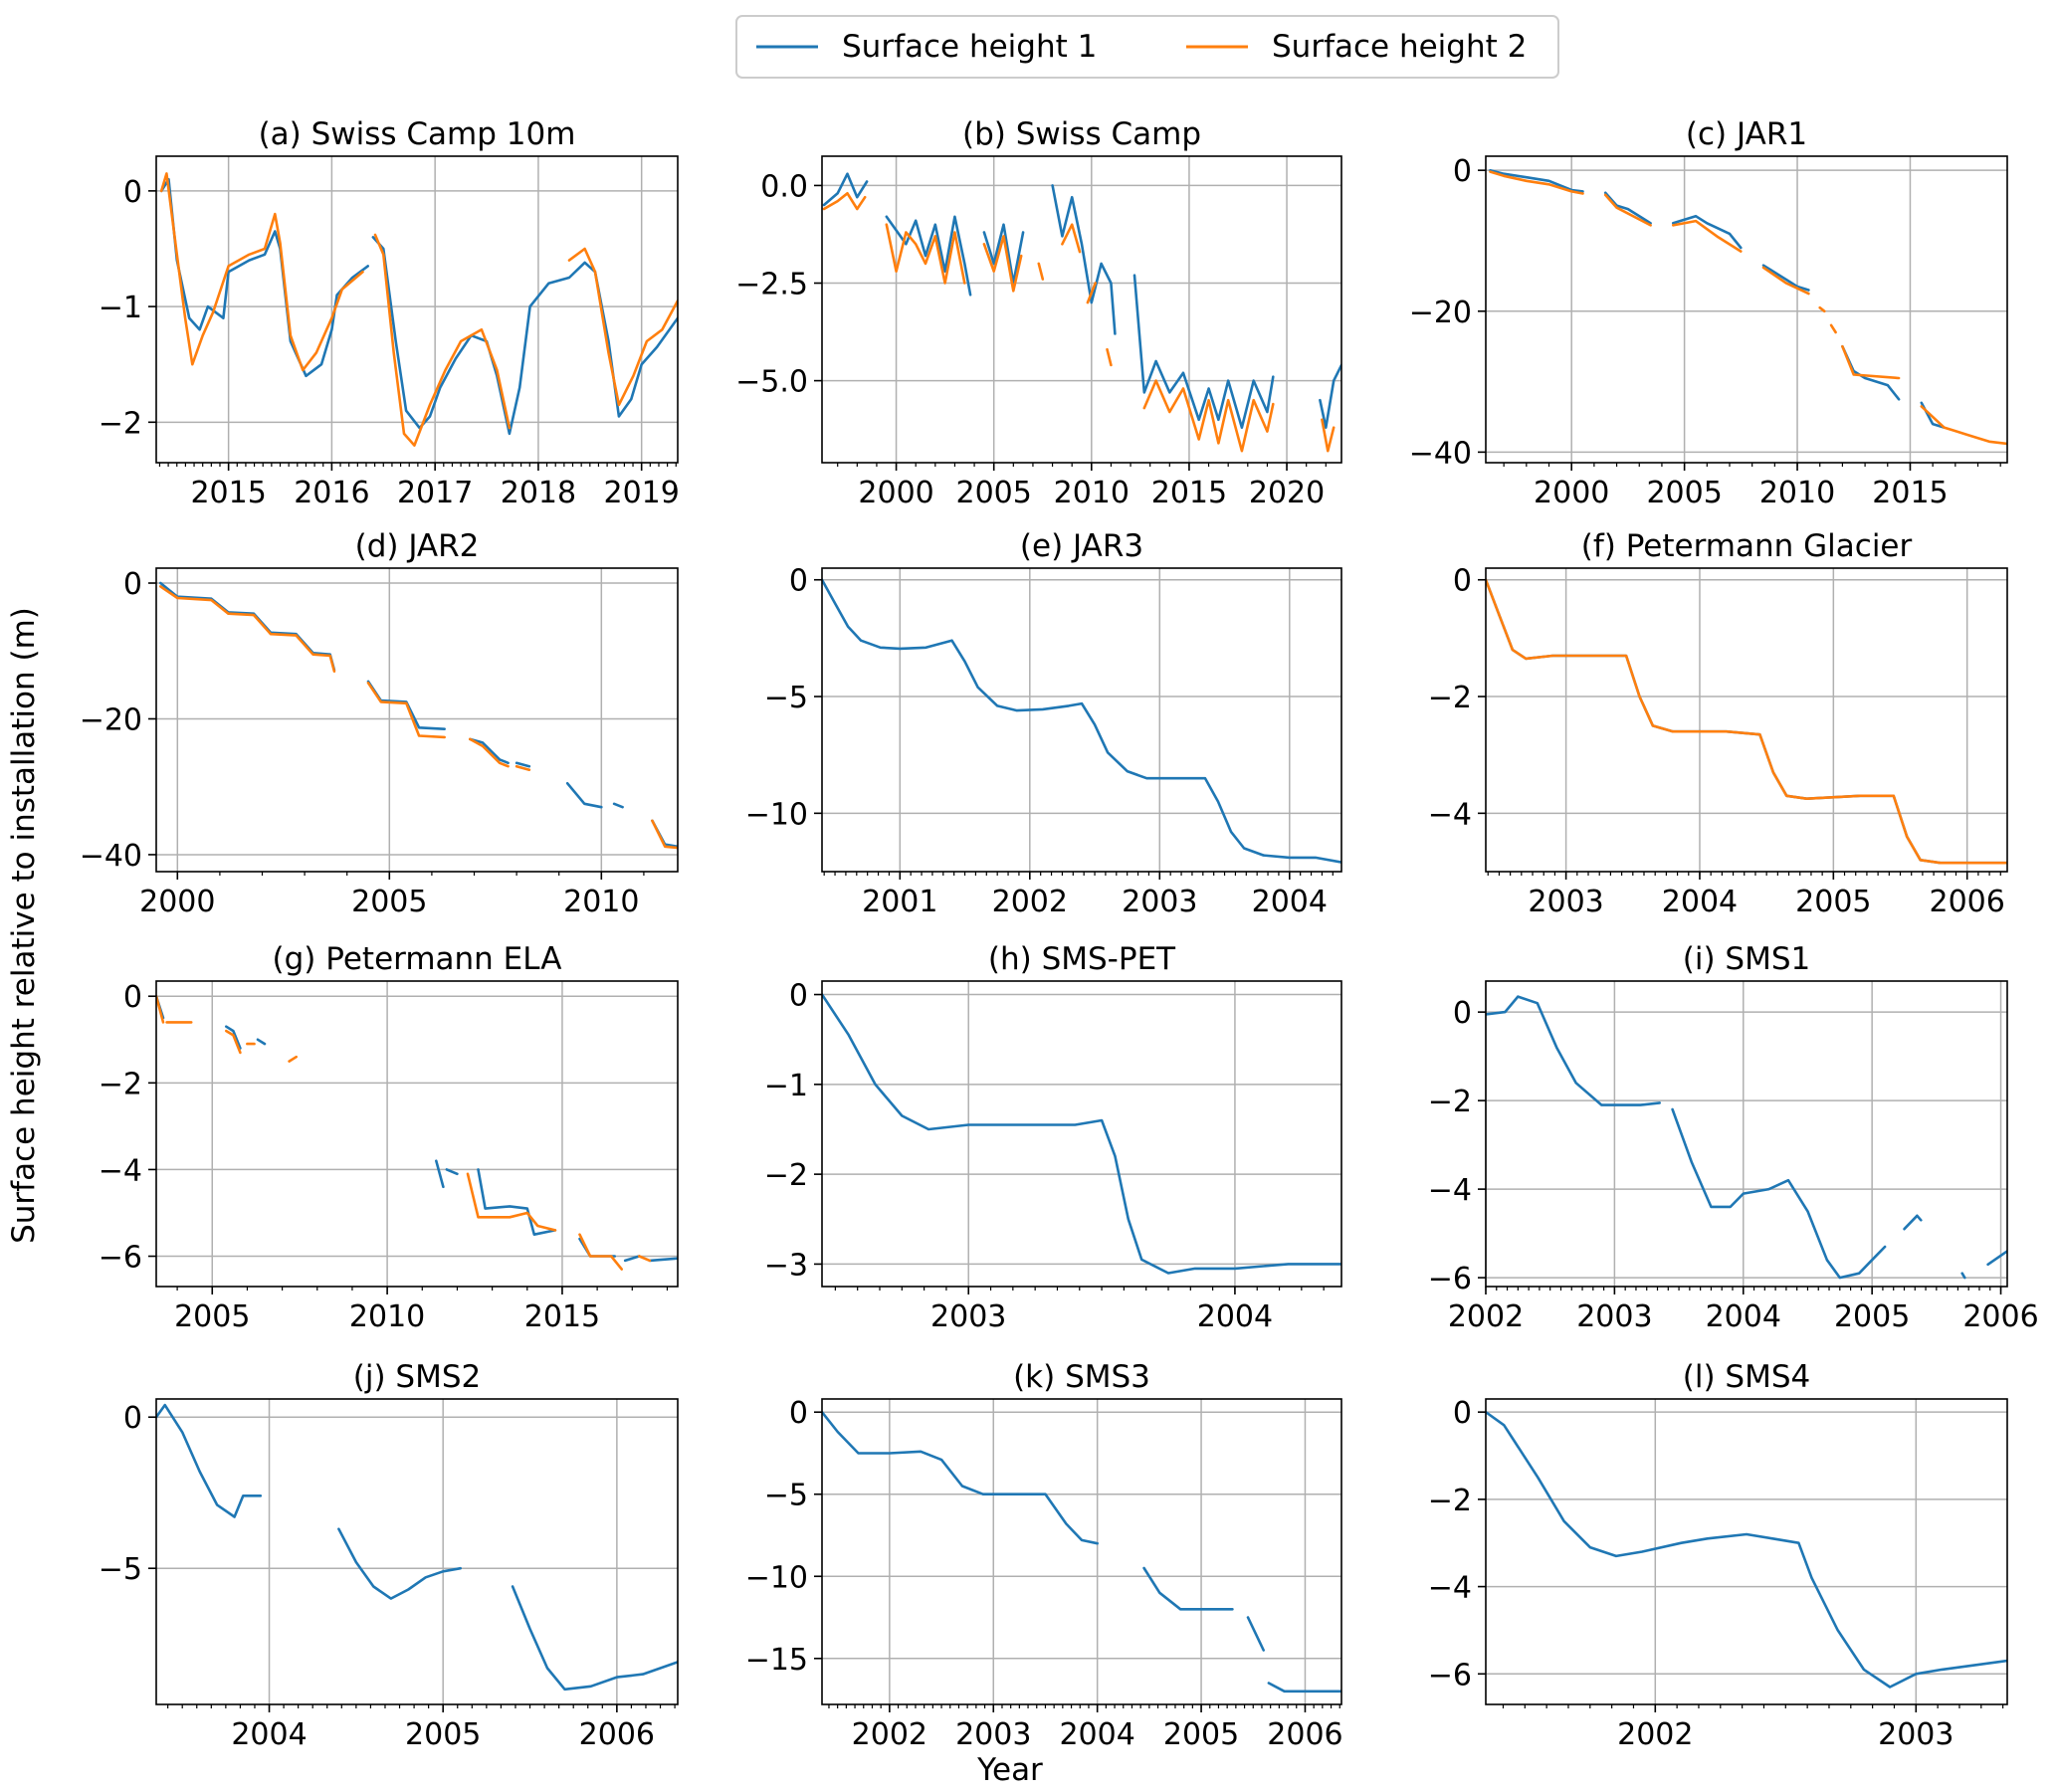 Image resolution: width=2057 pixels, height=1792 pixels. What do you see at coordinates (1746, 134) in the screenshot?
I see `panel-title: (c) JAR1` at bounding box center [1746, 134].